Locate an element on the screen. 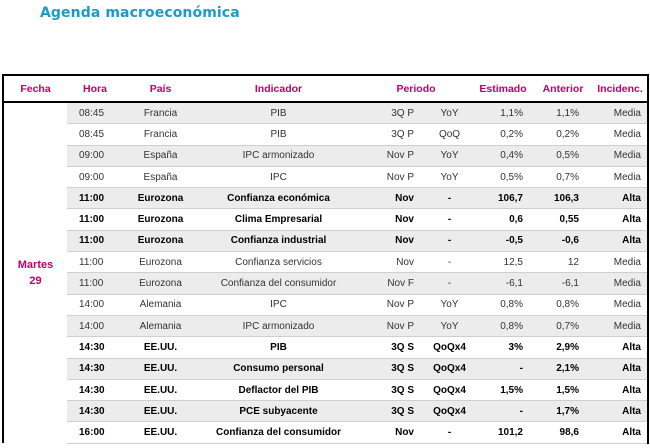 The image size is (650, 448). table-row: 09:00 España IPC Nov P YoY 0,5% 0,7% Media is located at coordinates (326, 177).